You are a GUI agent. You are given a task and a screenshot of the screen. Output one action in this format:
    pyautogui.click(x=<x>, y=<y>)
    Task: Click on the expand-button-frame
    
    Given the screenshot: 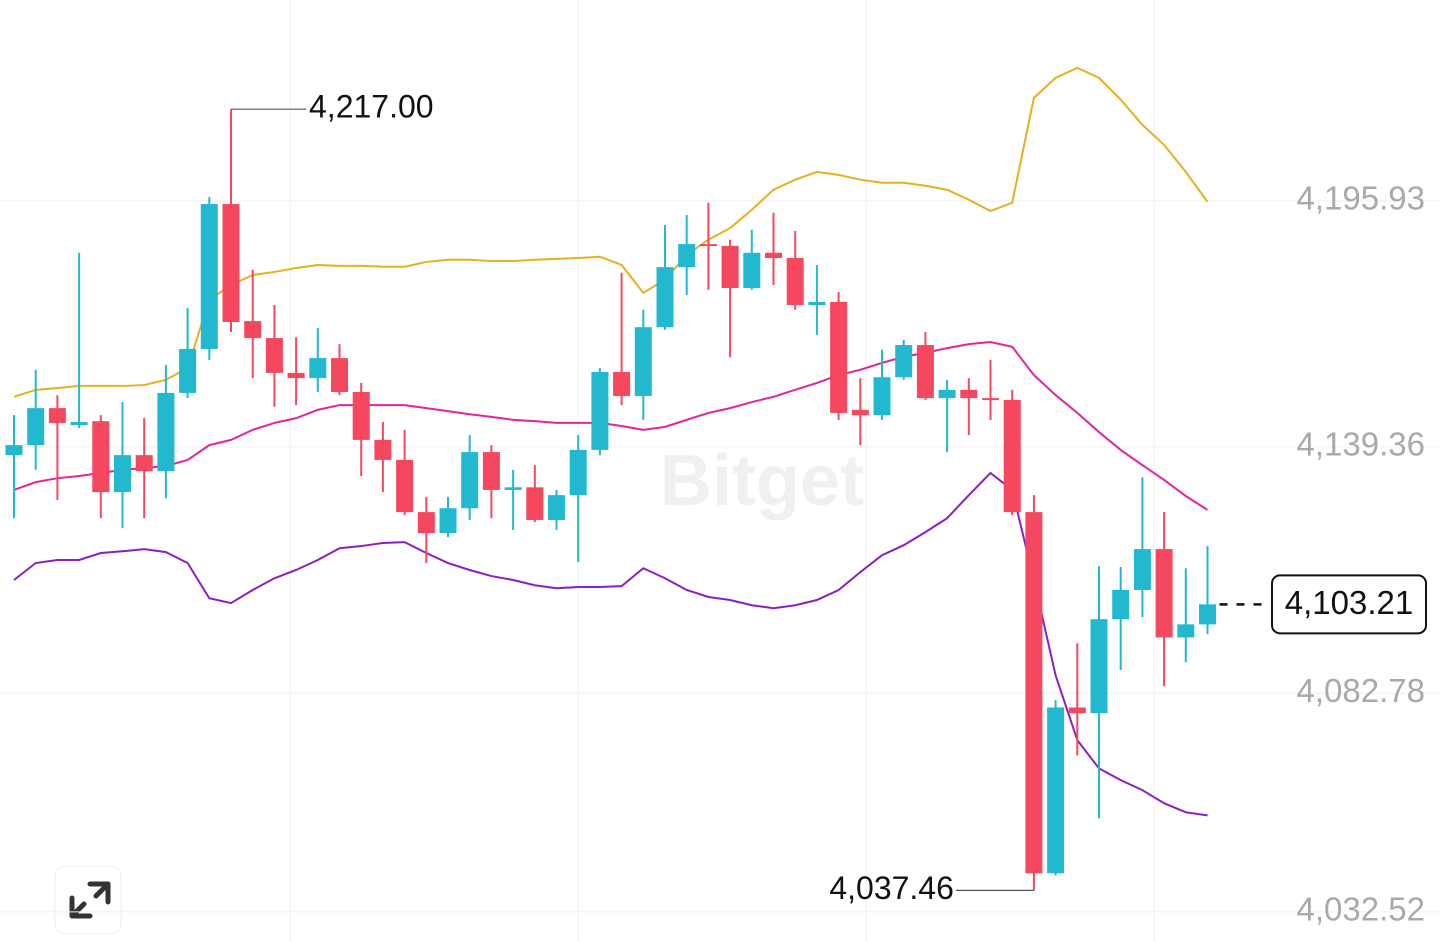 What is the action you would take?
    pyautogui.click(x=88, y=900)
    